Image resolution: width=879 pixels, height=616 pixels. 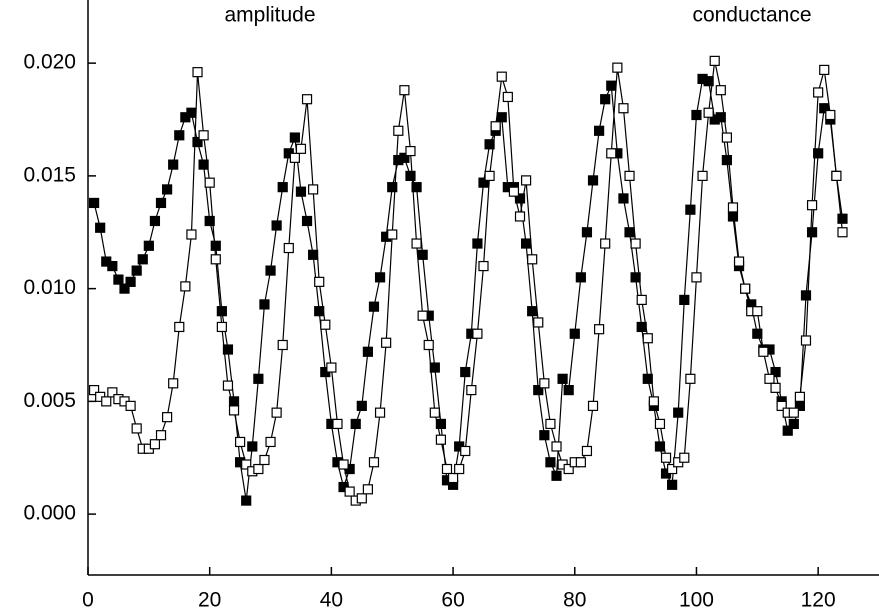 I want to click on x-tick-label: 60, so click(x=452, y=600).